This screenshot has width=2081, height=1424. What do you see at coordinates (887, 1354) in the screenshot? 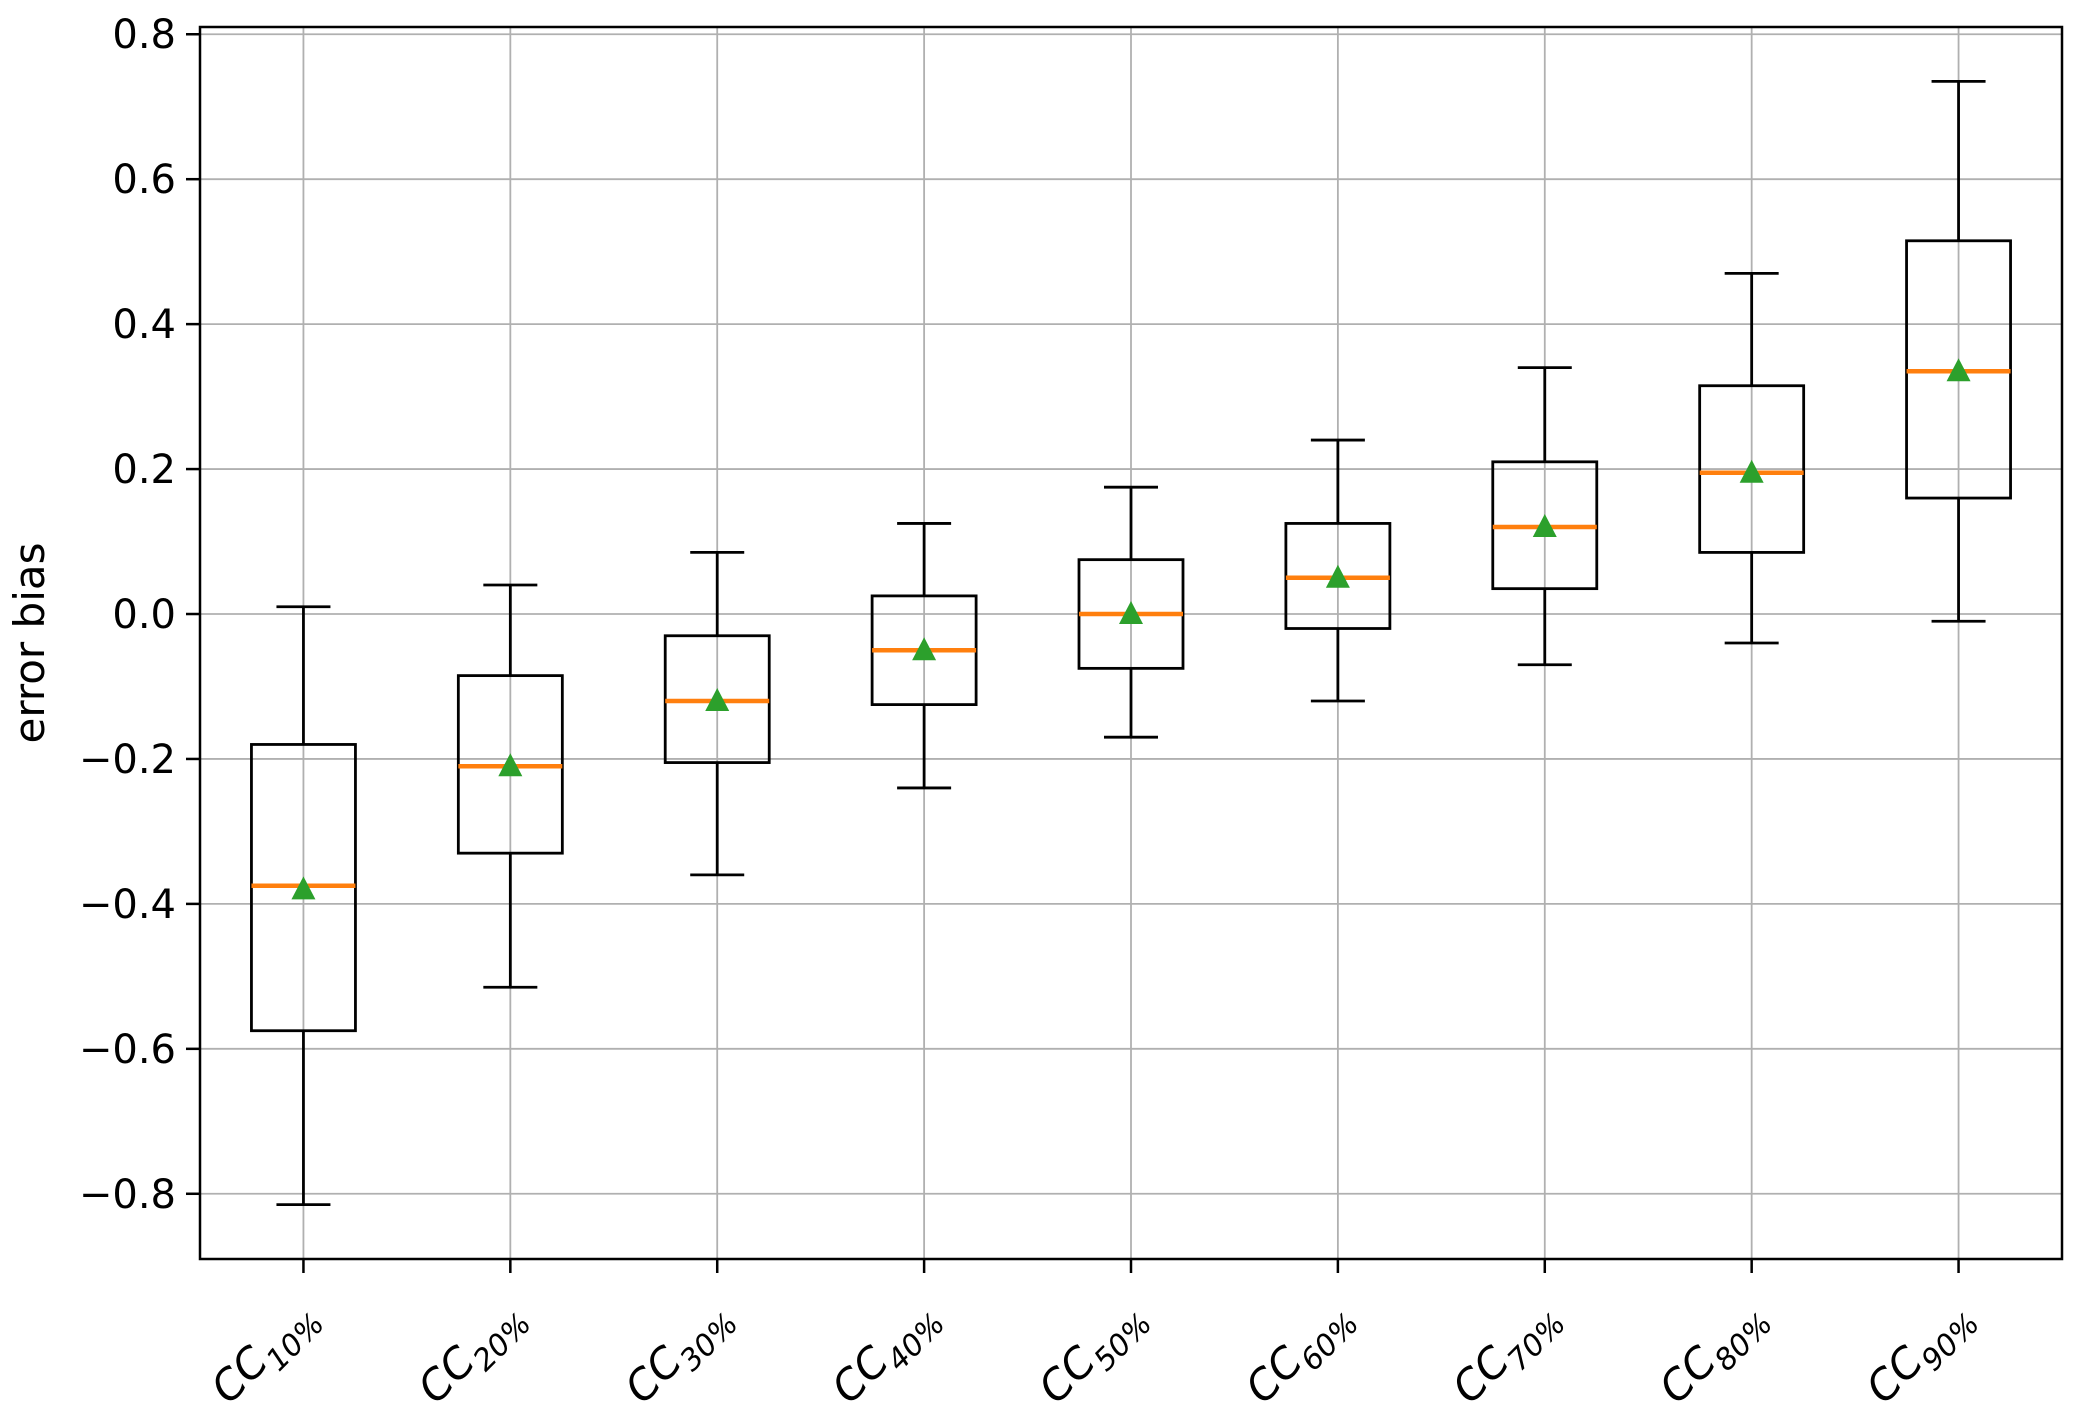
I see `x-tick-label: CC40%` at bounding box center [887, 1354].